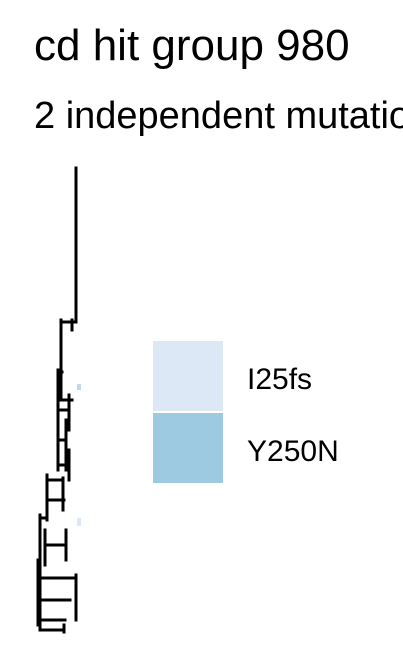 The width and height of the screenshot is (403, 671). I want to click on tip-mark-y250n, so click(79, 387).